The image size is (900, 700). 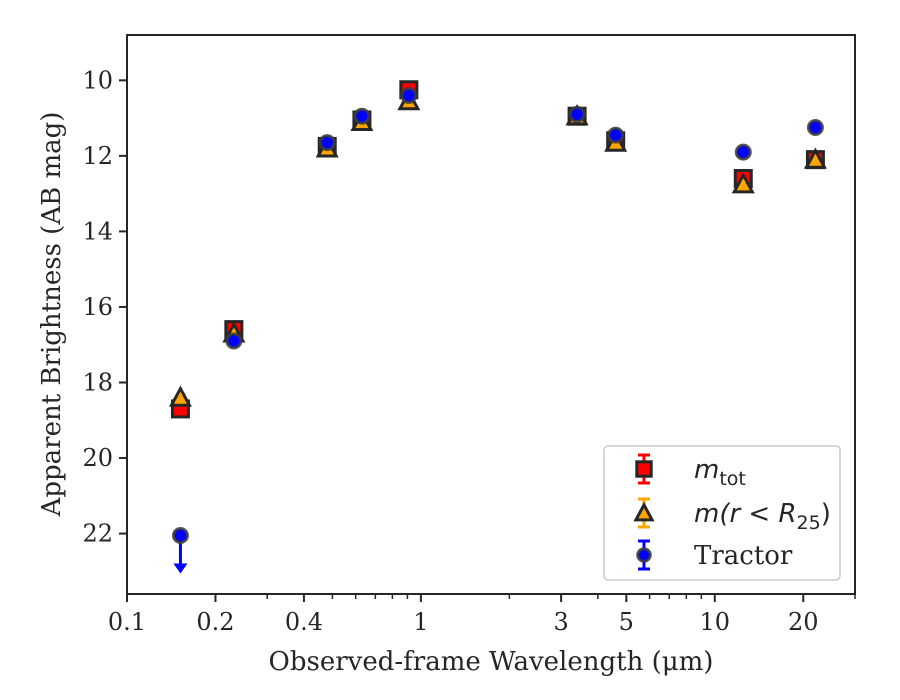 What do you see at coordinates (304, 622) in the screenshot?
I see `x-tick-label: 0.4` at bounding box center [304, 622].